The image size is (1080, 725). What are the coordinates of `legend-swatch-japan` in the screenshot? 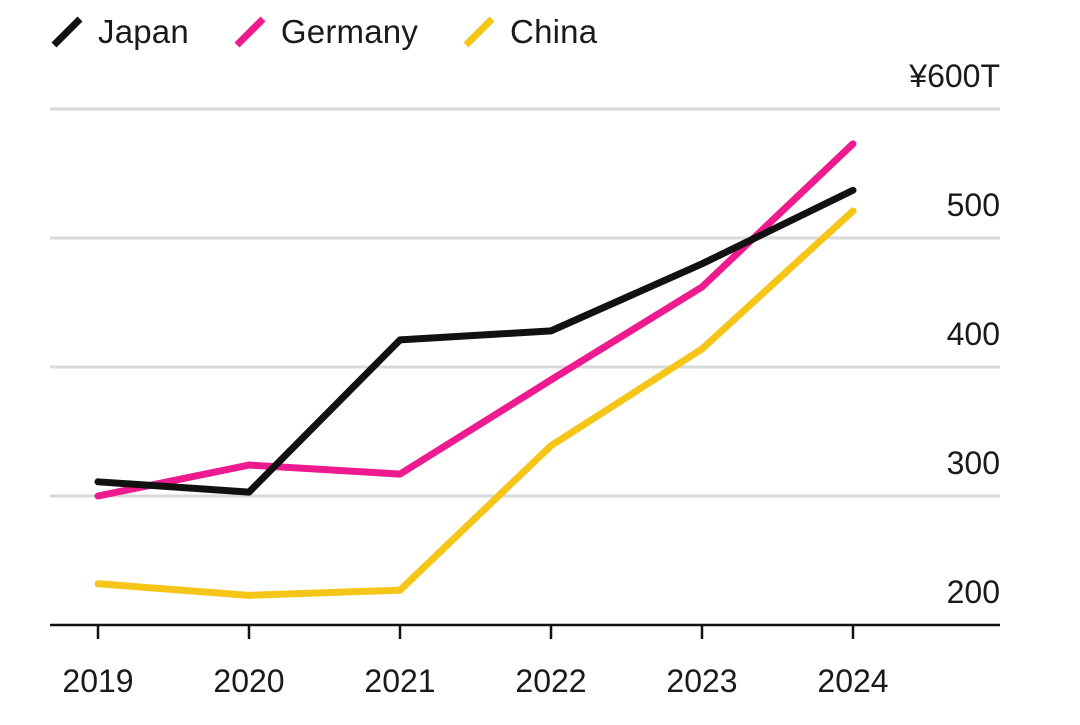 It's located at (67, 32).